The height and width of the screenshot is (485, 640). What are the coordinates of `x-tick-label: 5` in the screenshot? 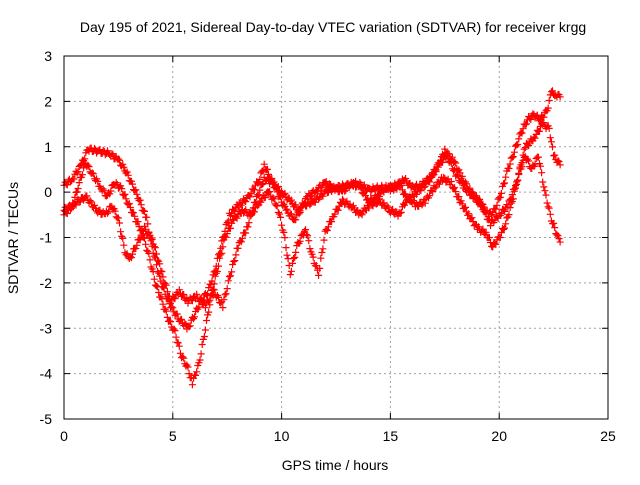 It's located at (173, 436).